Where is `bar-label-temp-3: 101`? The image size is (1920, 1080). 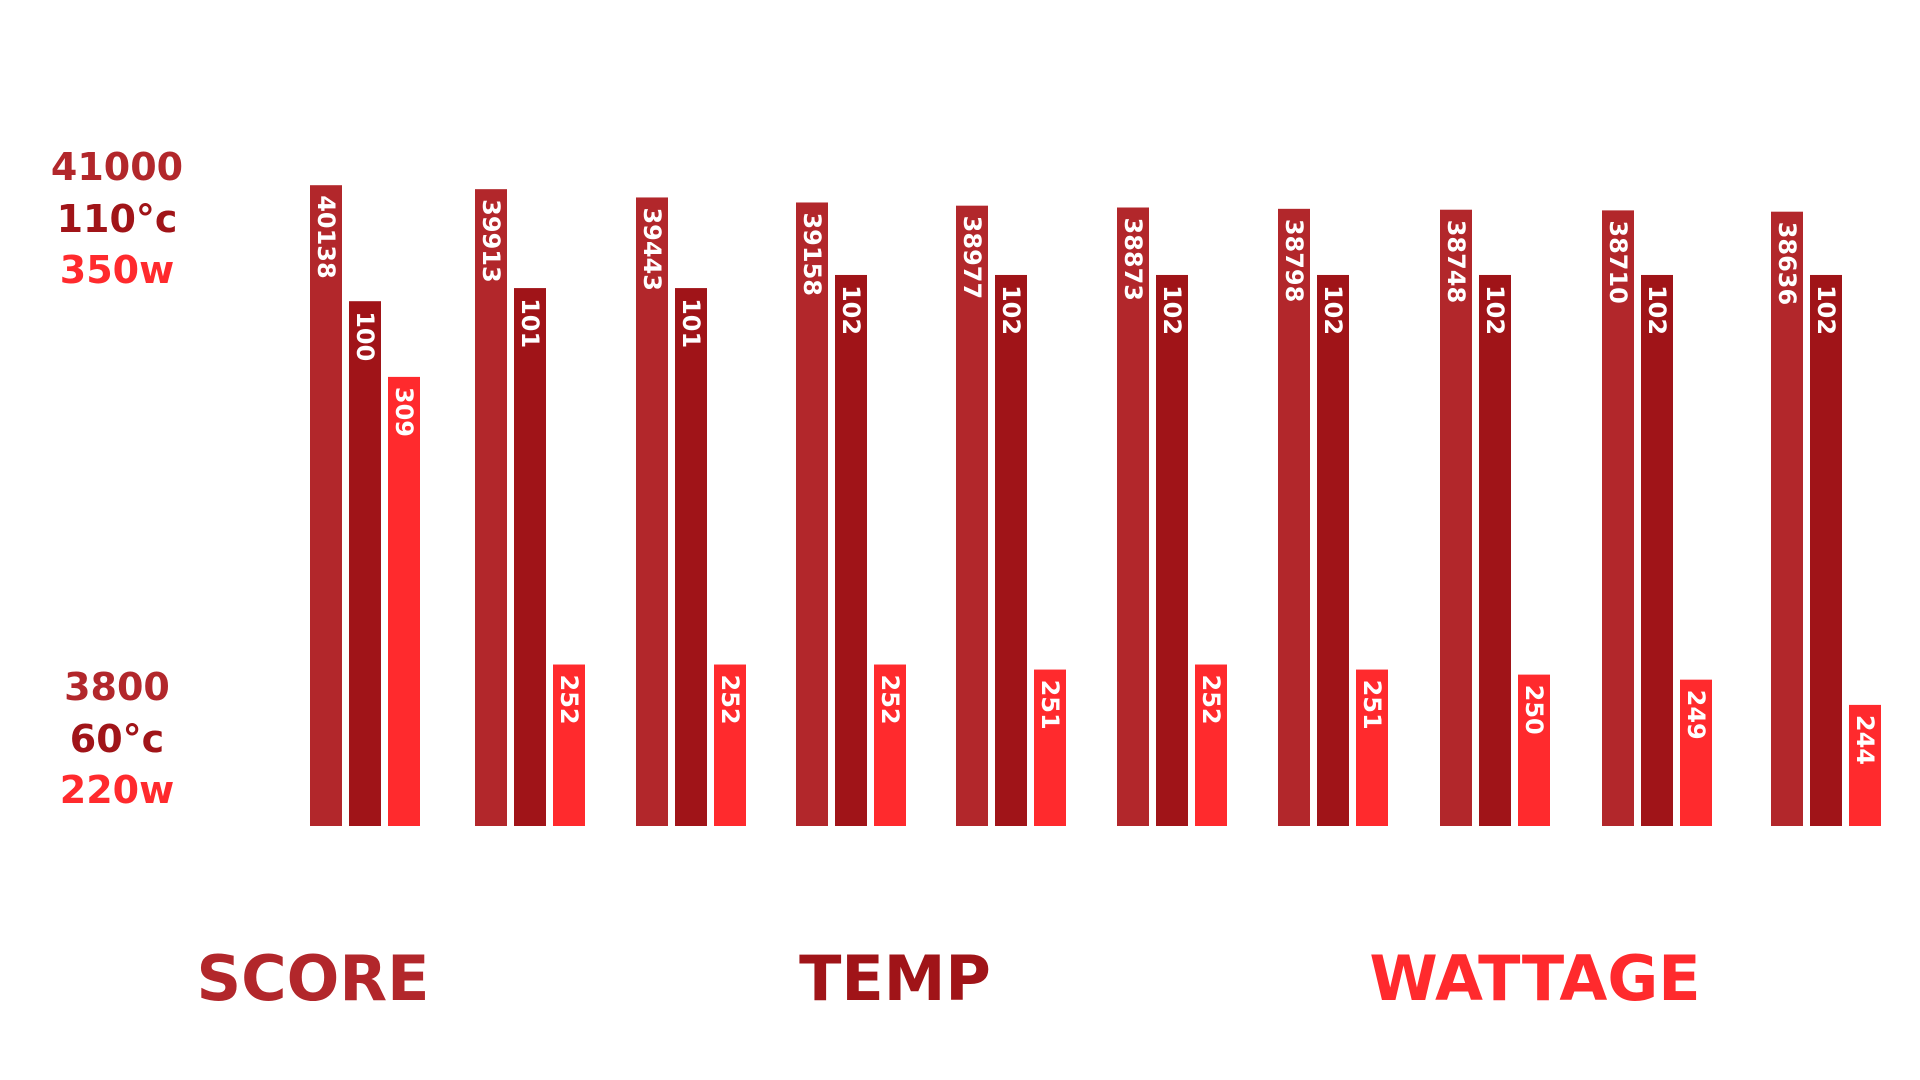 bar-label-temp-3: 101 is located at coordinates (691, 323).